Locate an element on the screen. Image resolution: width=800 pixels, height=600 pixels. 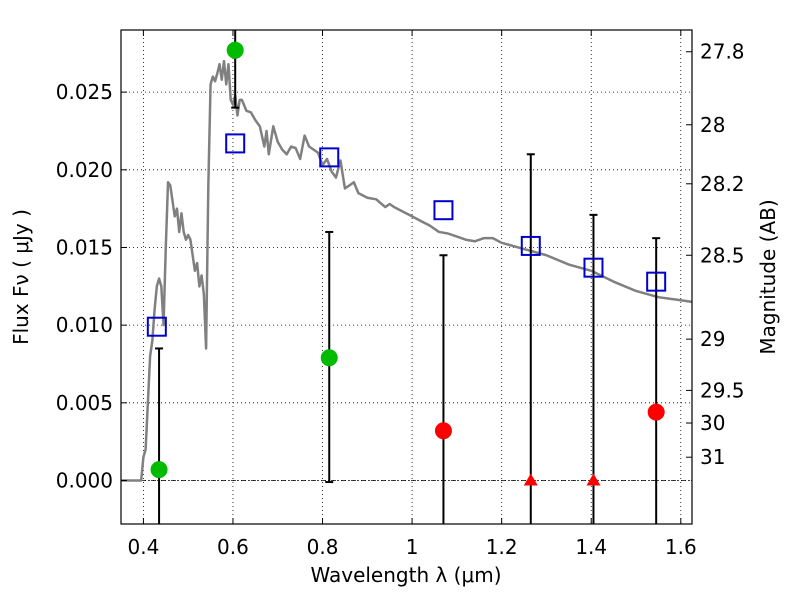
x-tick-label: 1.4 is located at coordinates (591, 547).